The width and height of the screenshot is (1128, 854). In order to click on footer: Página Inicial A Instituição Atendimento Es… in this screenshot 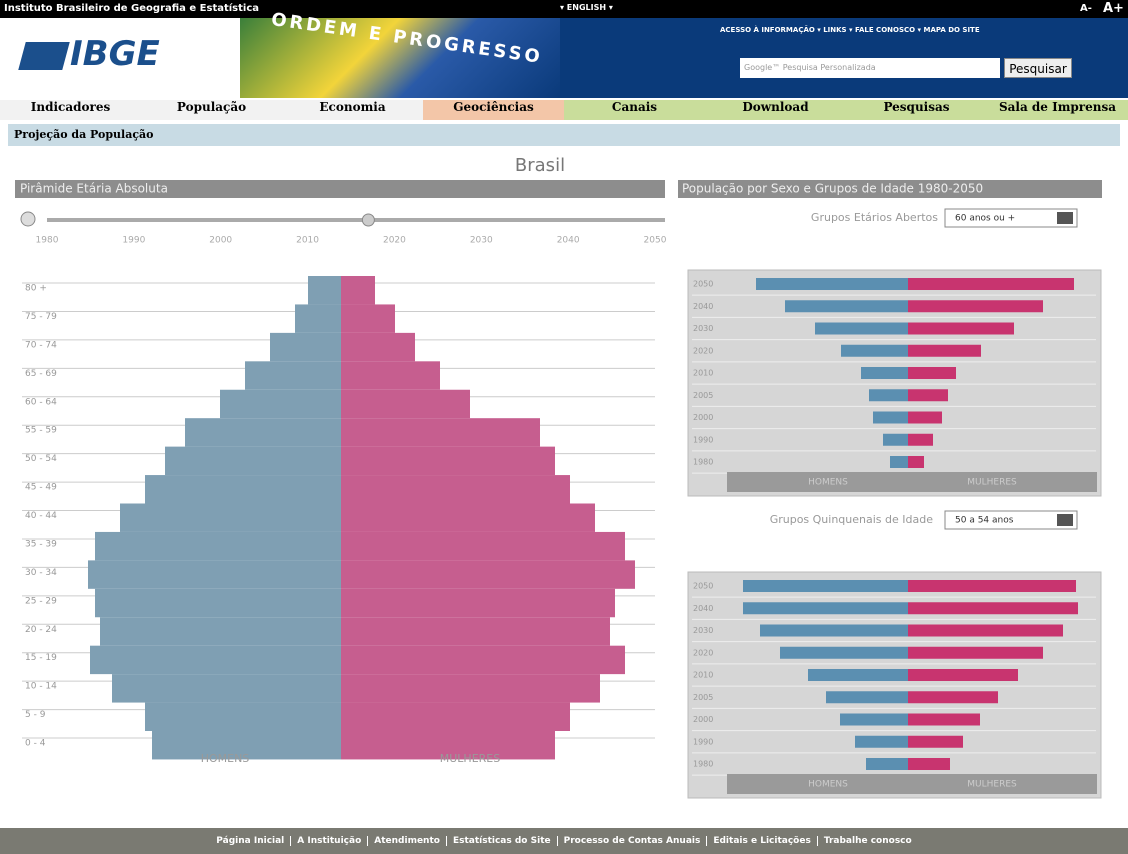, I will do `click(564, 841)`.